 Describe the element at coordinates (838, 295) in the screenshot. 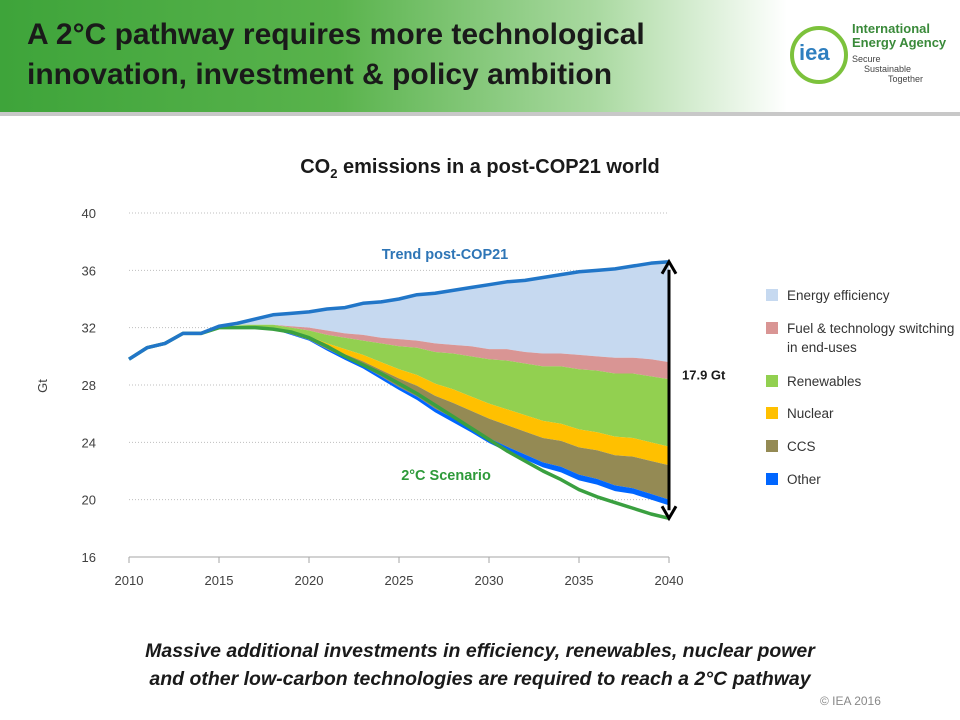

I see `legend-label: Energy efficiency` at that location.